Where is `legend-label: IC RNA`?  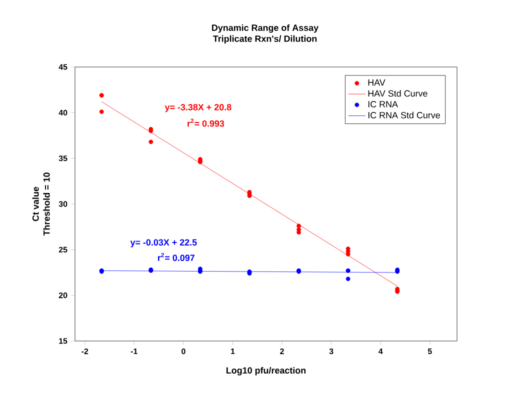
legend-label: IC RNA is located at coordinates (383, 104).